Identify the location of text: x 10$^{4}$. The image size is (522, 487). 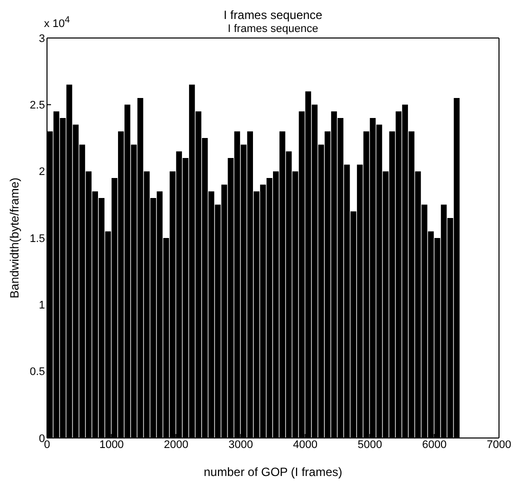
(57, 22).